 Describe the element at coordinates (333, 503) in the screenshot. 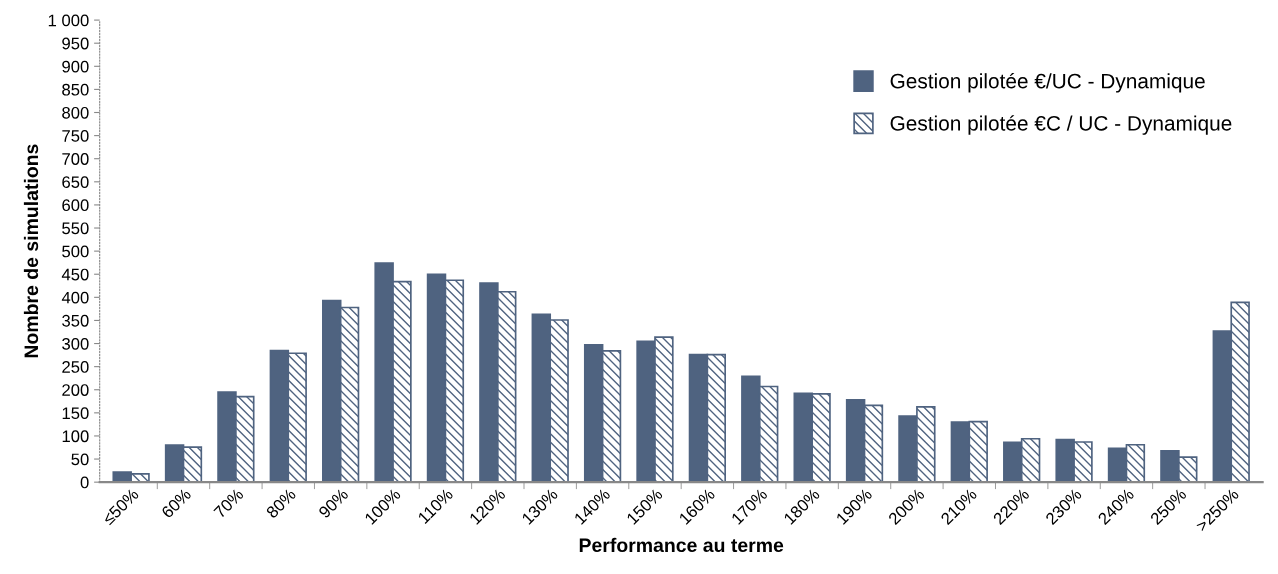

I see `x-tick-label: 90%` at that location.